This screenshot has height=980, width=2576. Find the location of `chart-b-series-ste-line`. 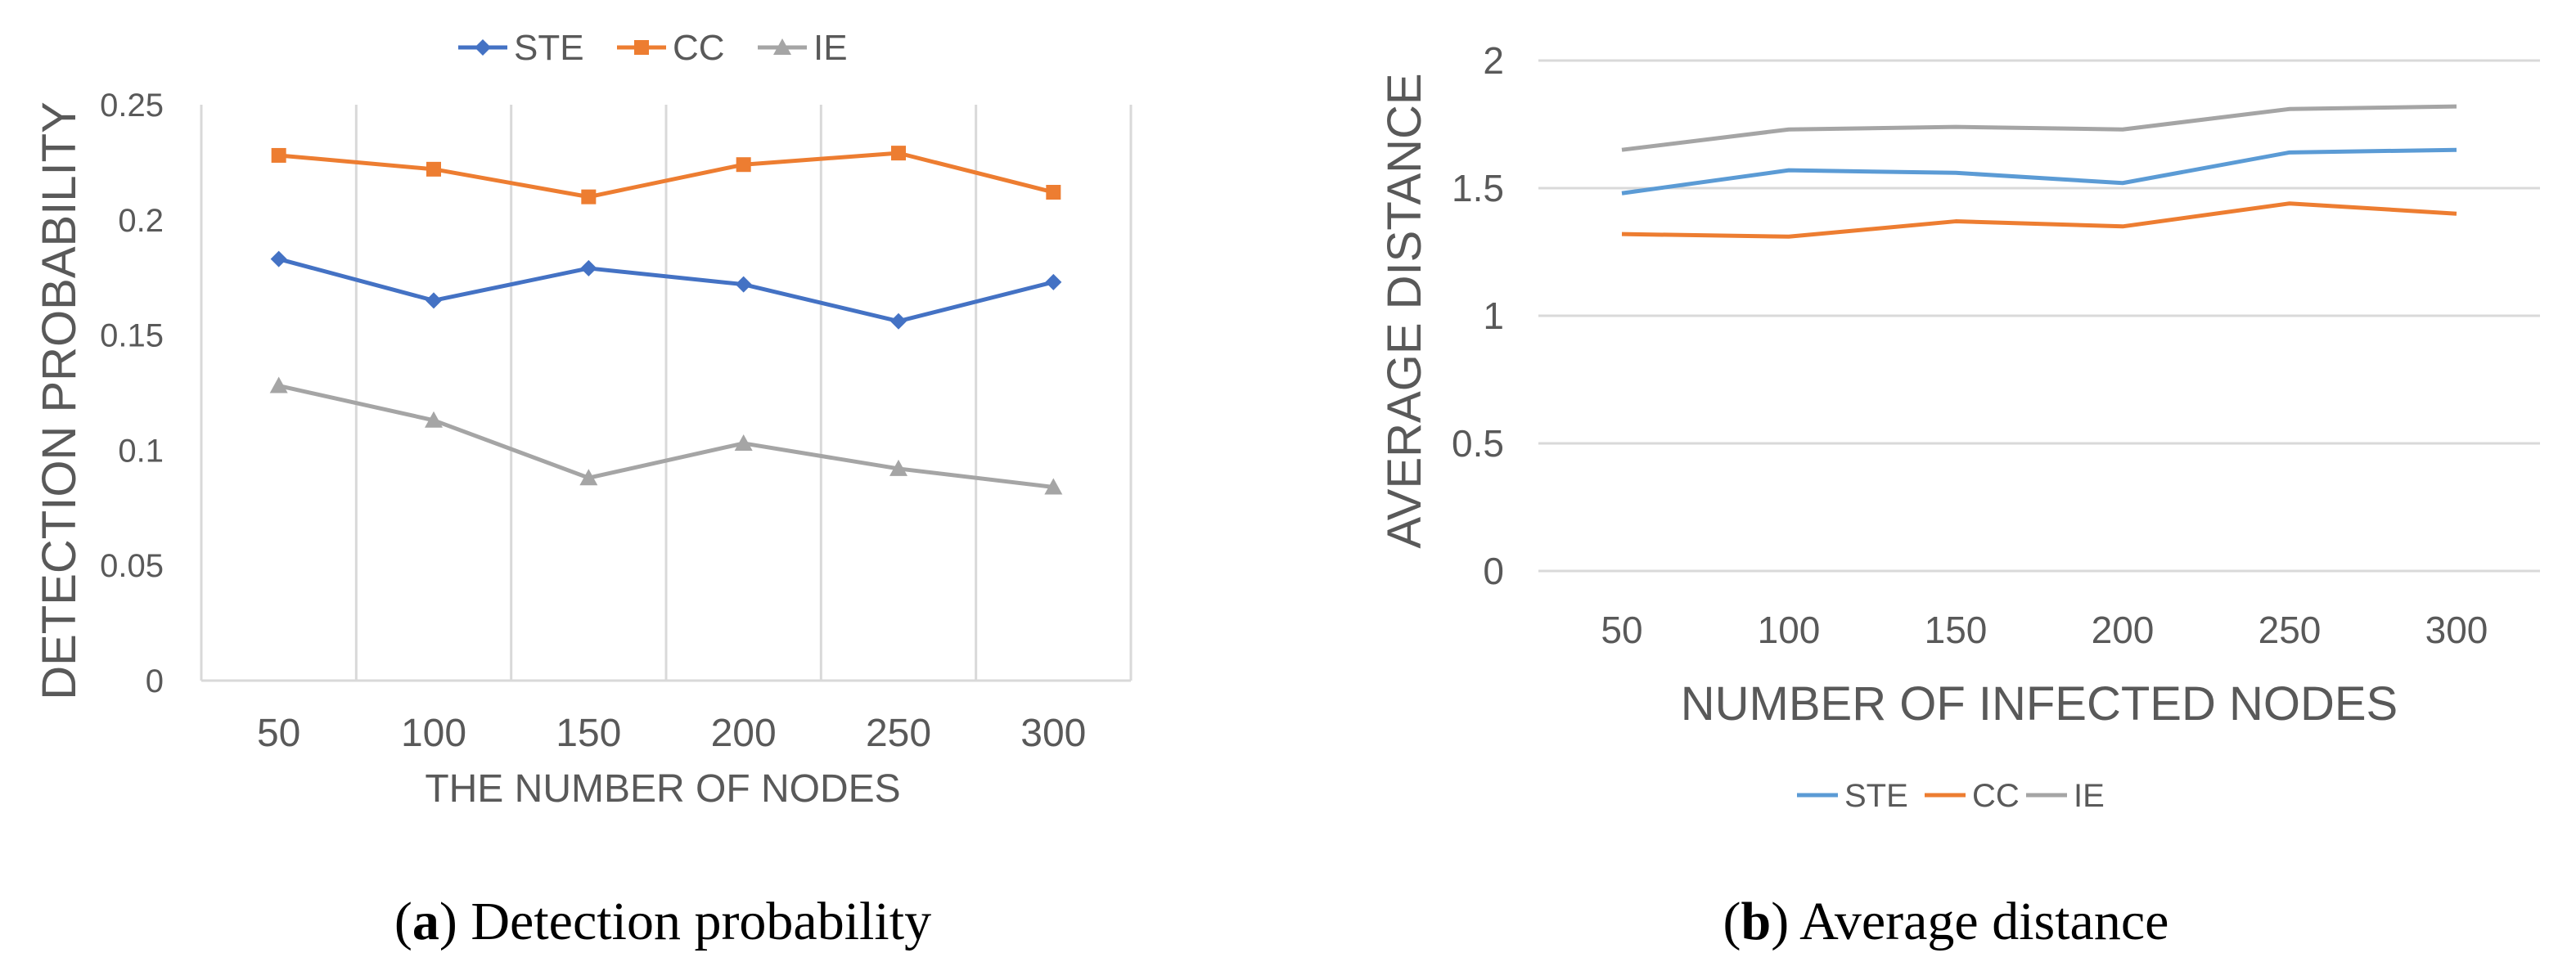

chart-b-series-ste-line is located at coordinates (2039, 171).